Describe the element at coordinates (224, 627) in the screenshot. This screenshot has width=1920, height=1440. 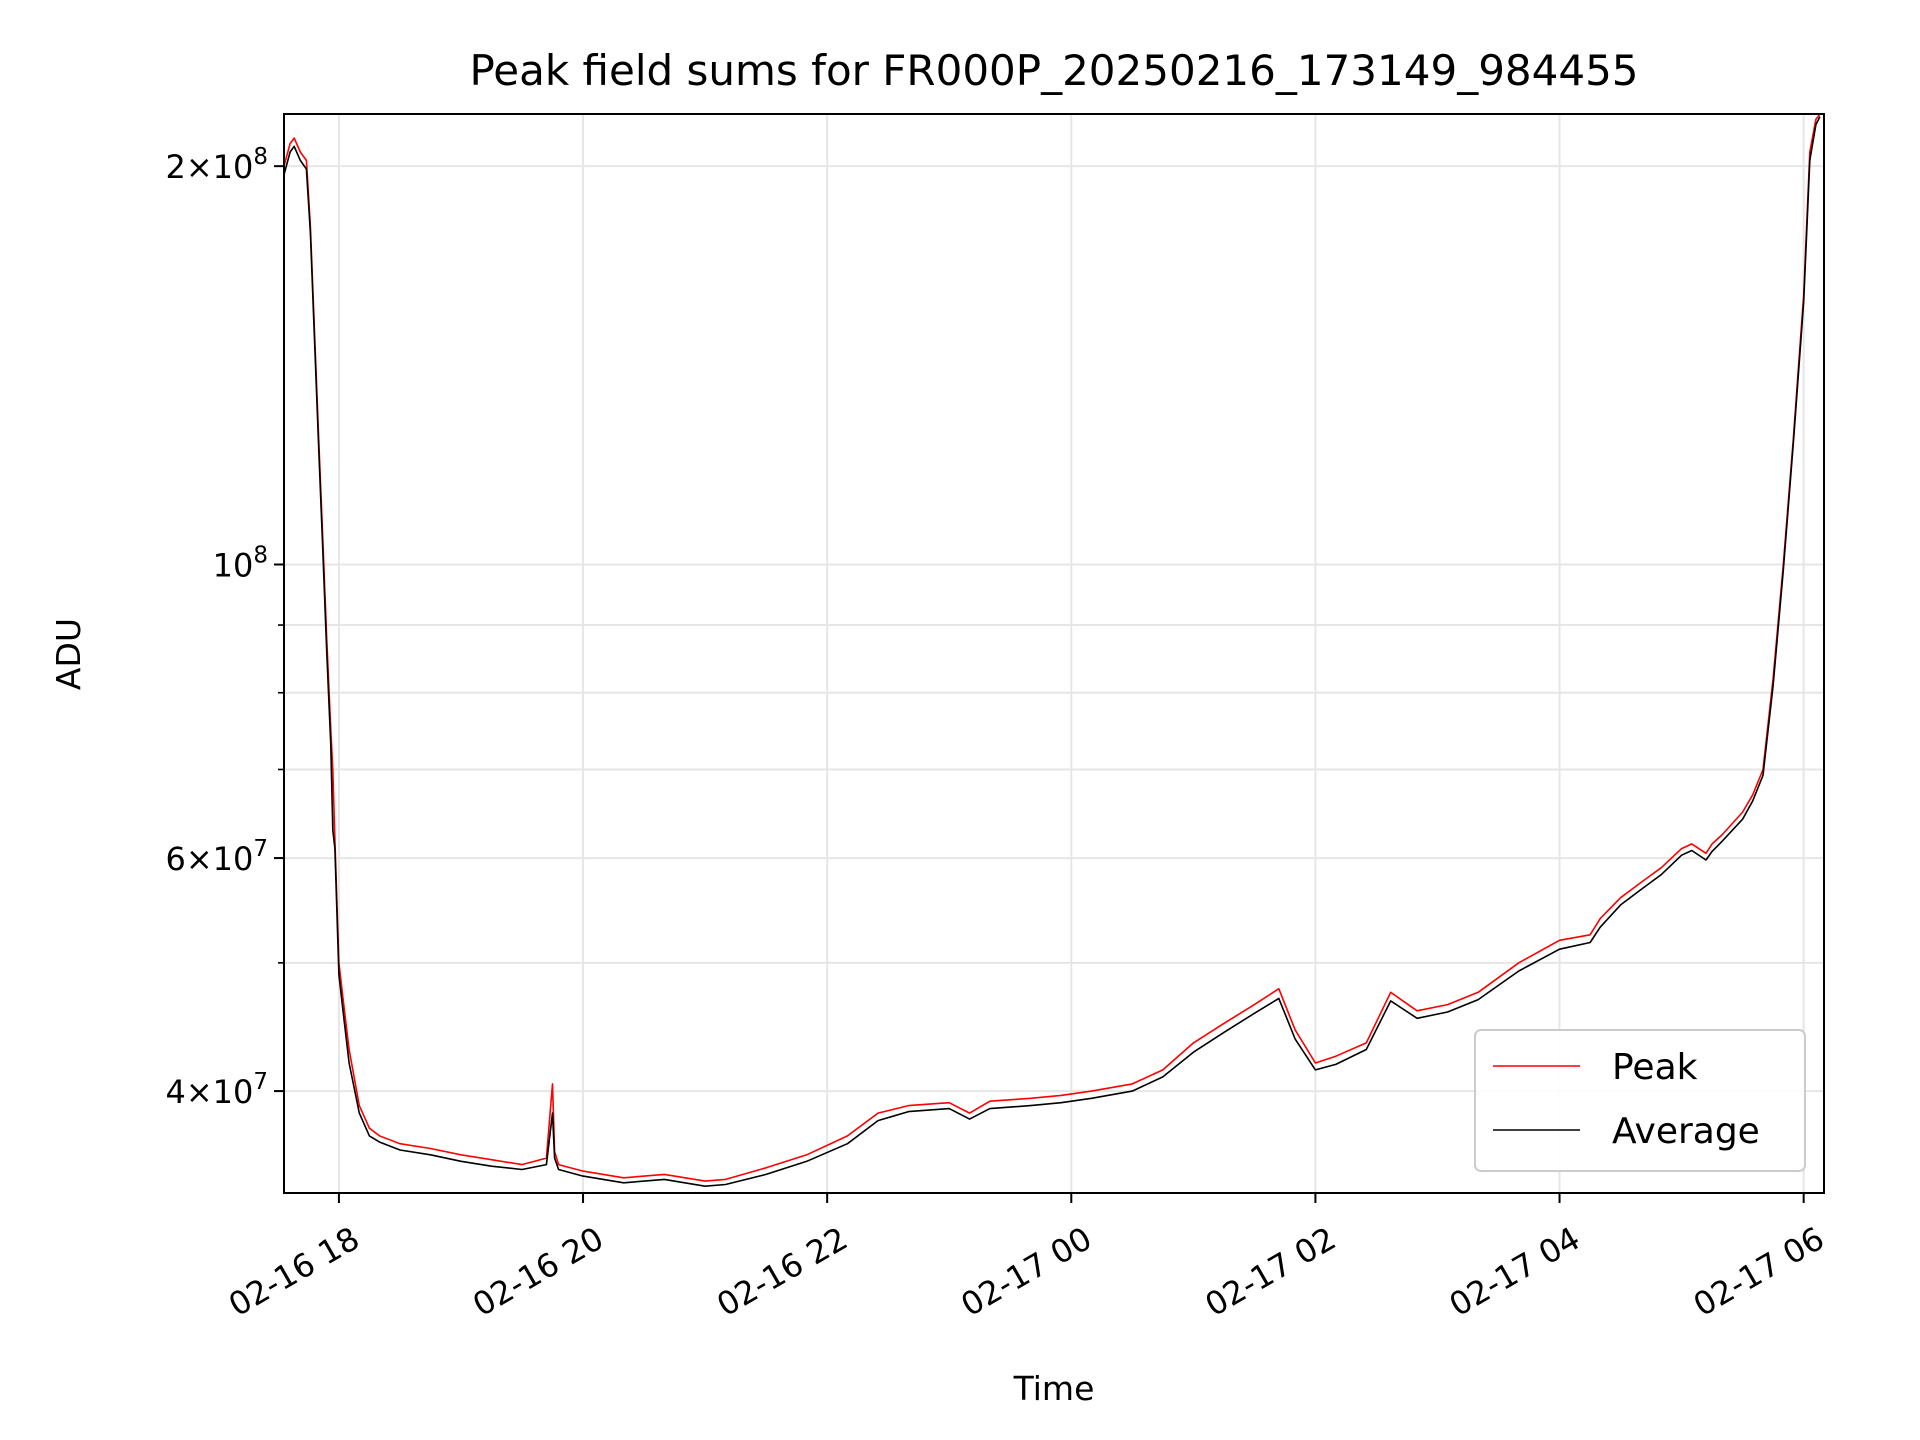
I see `y-axis-ticks: 4×107 6×107 108 2×108` at that location.